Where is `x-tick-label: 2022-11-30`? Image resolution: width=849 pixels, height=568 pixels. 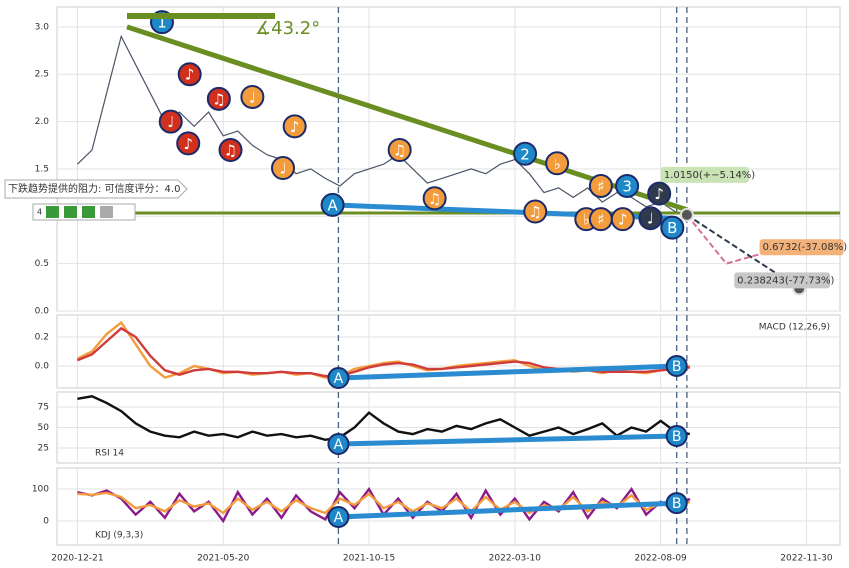 x-tick-label: 2022-11-30 is located at coordinates (806, 559).